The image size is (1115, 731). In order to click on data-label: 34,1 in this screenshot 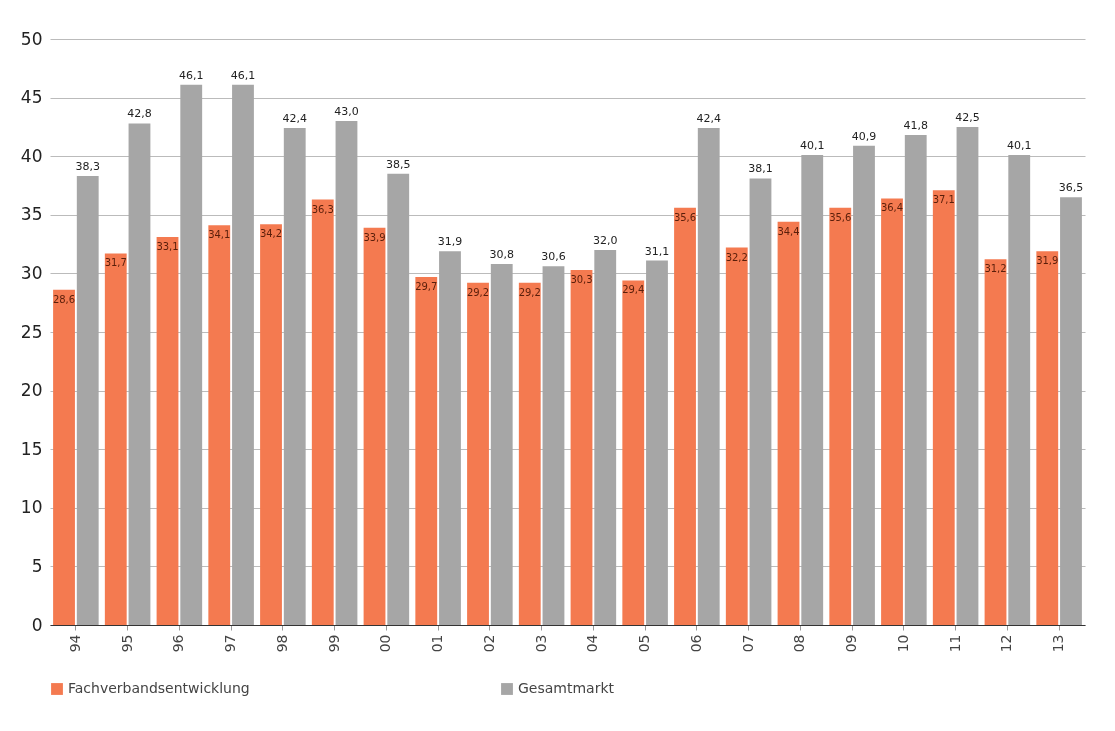, I will do `click(219, 235)`.